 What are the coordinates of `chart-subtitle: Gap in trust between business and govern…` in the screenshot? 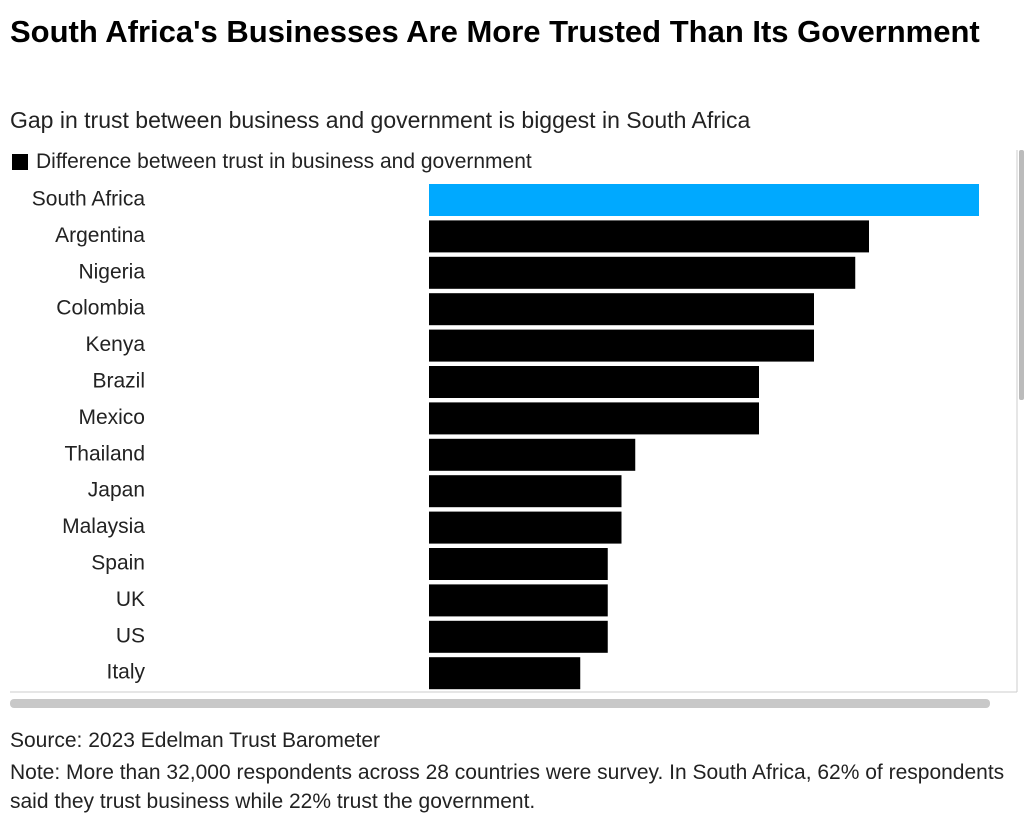 It's located at (380, 120).